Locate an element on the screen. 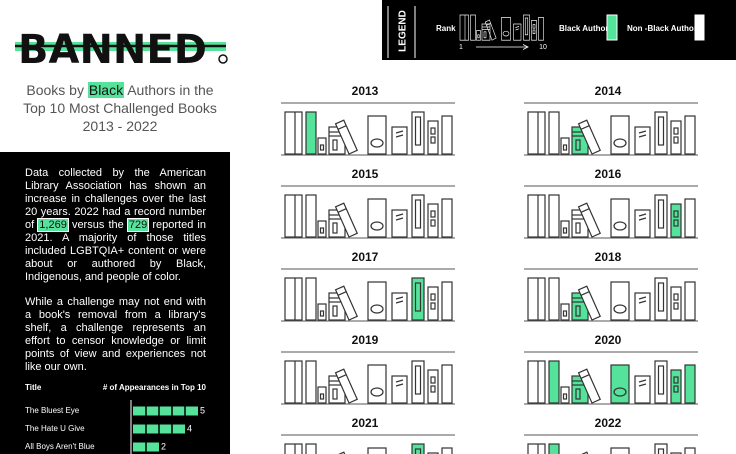 This screenshot has height=454, width=736. bar is located at coordinates (165, 411).